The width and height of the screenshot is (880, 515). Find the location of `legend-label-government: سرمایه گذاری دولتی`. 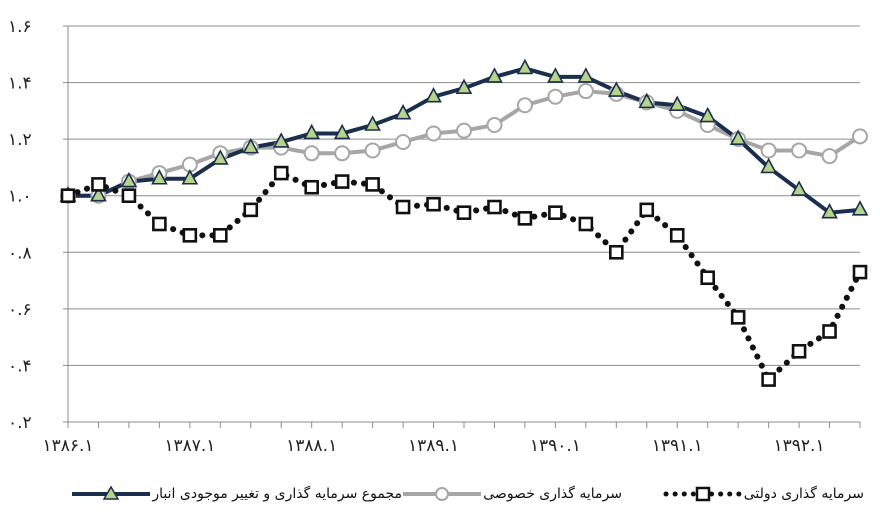

legend-label-government: سرمایه گذاری دولتی is located at coordinates (803, 494).